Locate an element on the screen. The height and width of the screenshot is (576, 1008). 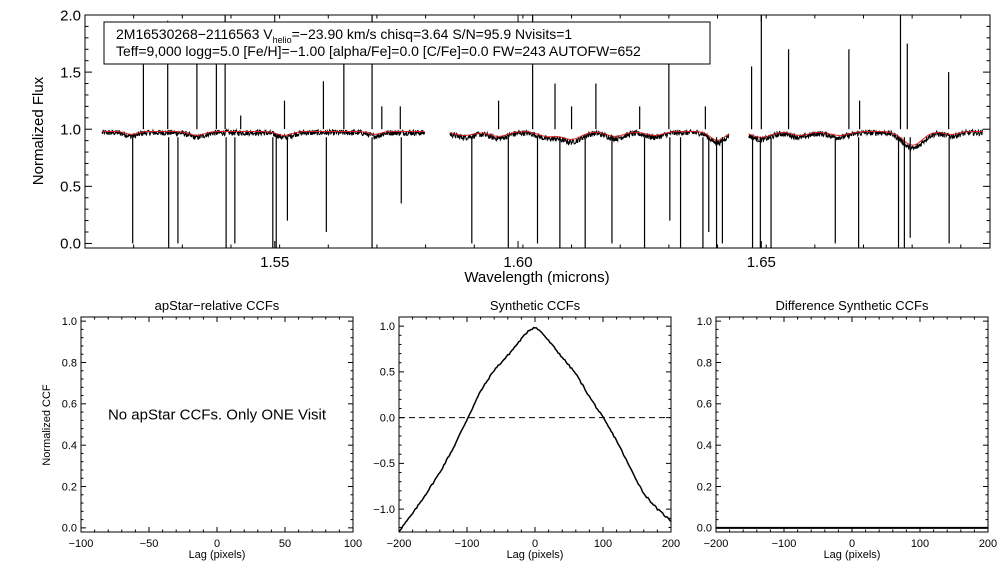
difference-x-tick-label: 200 is located at coordinates (988, 544).